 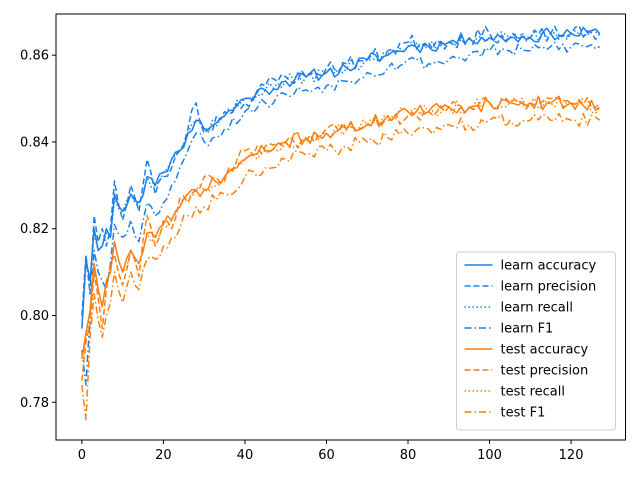 I want to click on legend-label: test precision, so click(x=545, y=371).